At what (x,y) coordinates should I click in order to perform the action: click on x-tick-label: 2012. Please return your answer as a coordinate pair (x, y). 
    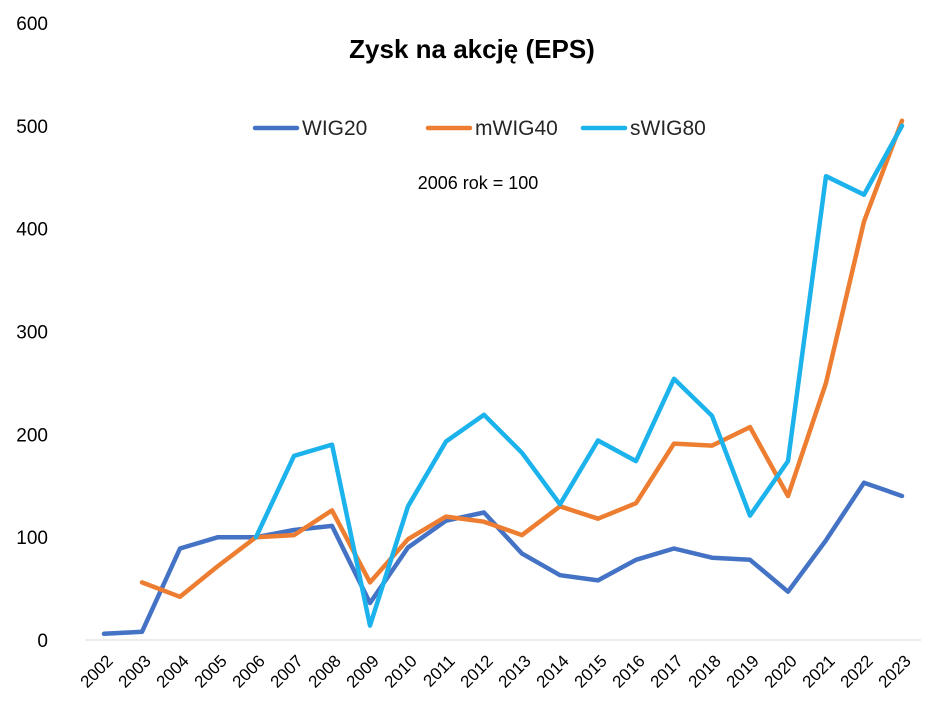
    Looking at the image, I should click on (477, 671).